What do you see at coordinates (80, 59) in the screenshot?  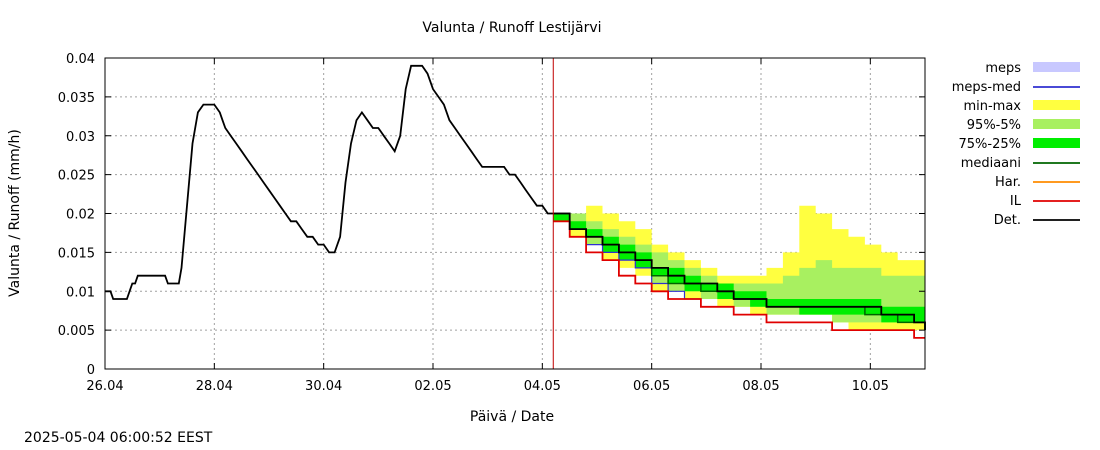 I see `y-tick-label: 0.04` at bounding box center [80, 59].